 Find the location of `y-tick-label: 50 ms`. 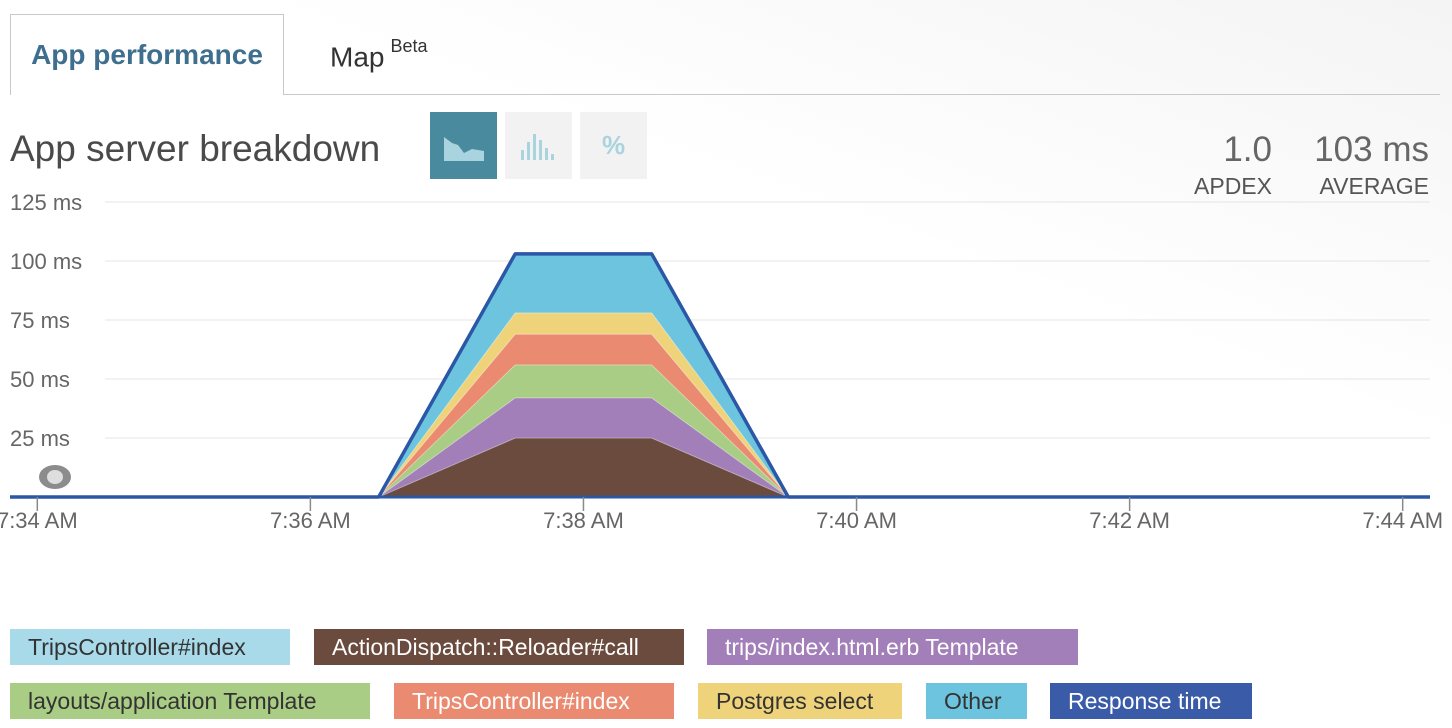

y-tick-label: 50 ms is located at coordinates (40, 379).